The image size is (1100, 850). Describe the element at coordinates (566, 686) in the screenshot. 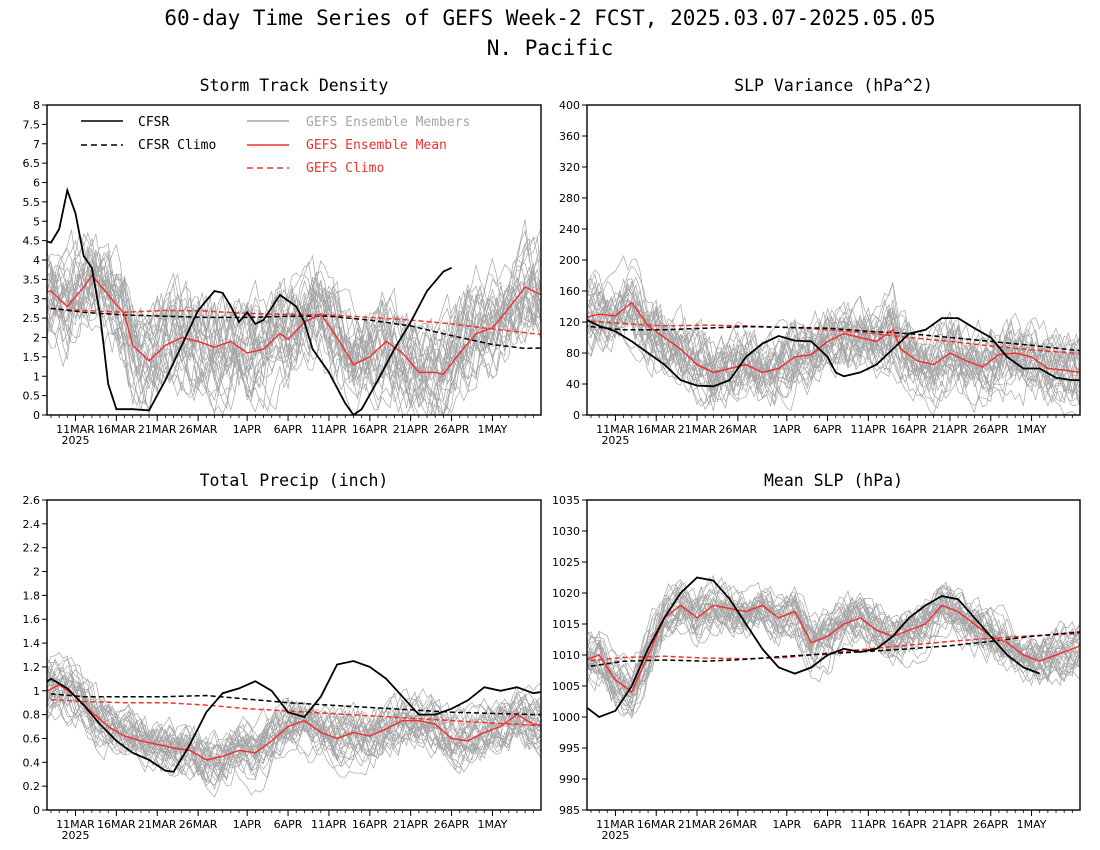

I see `y-tick-label: 1005` at that location.